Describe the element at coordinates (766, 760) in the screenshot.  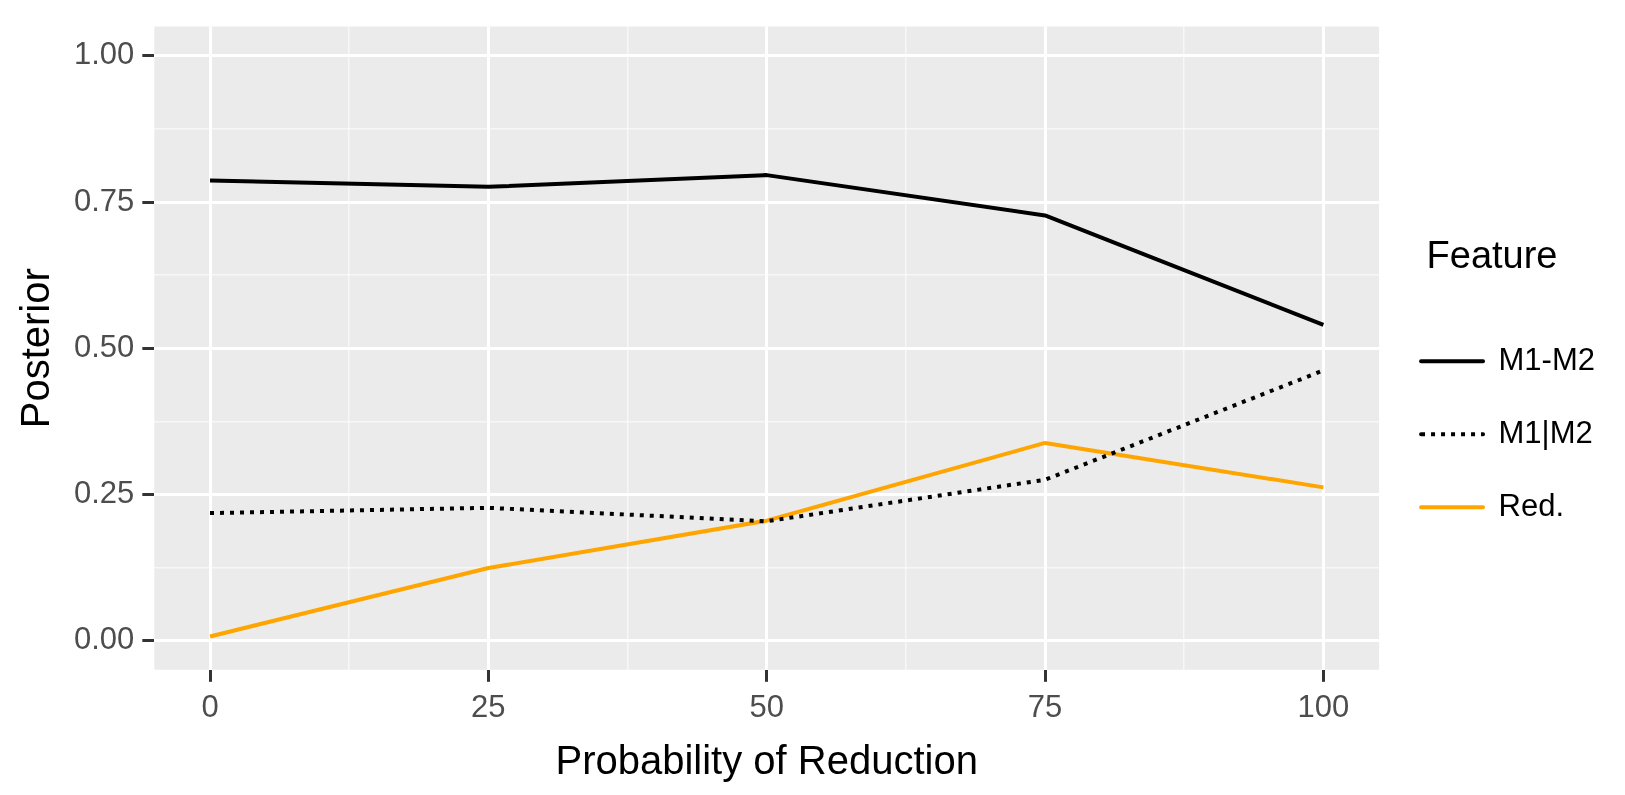
I see `x-axis-title: Probability of Reduction` at that location.